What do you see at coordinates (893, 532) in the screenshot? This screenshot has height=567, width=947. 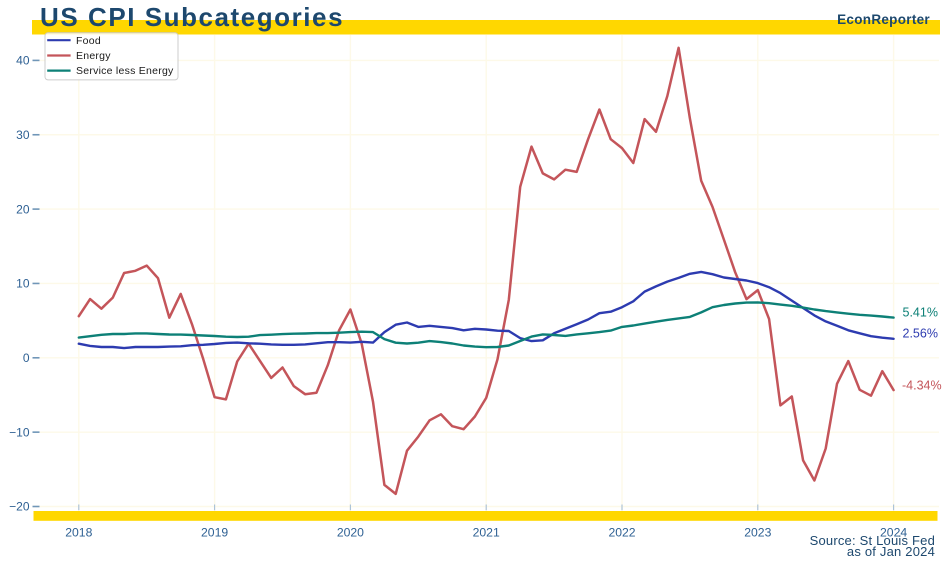 I see `svg-text: 2024` at bounding box center [893, 532].